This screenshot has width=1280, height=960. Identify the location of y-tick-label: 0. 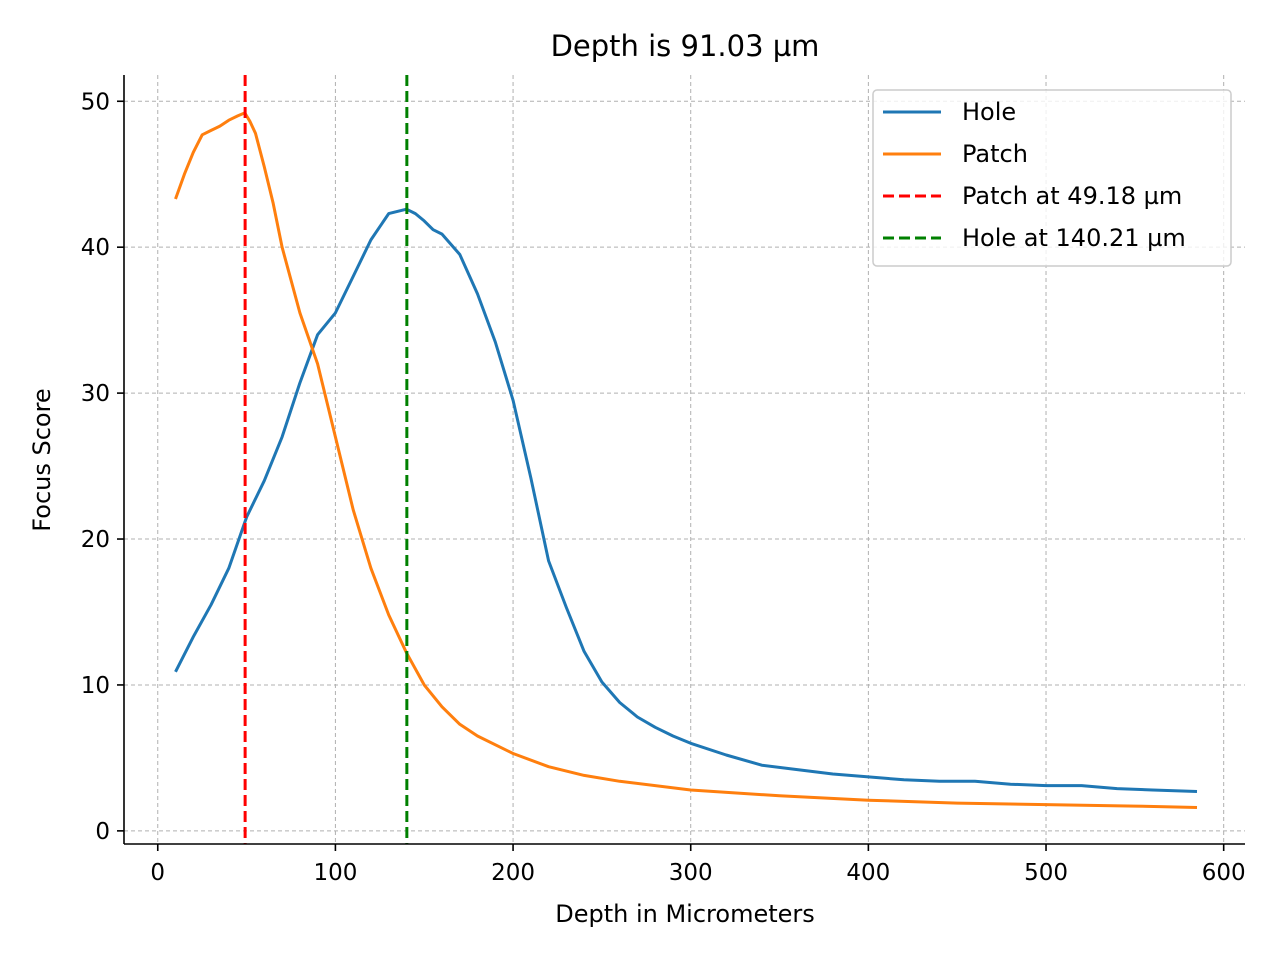
(102, 832).